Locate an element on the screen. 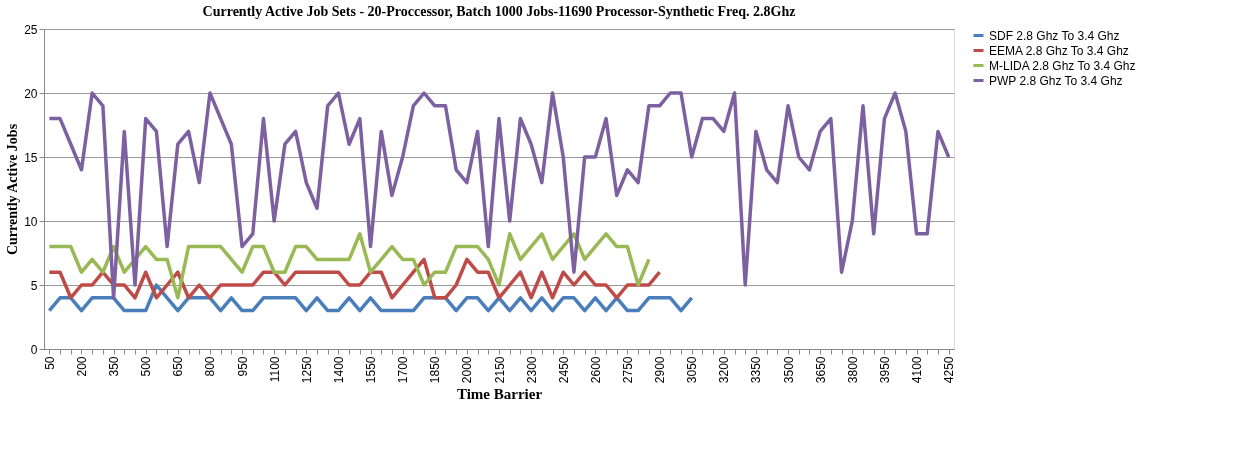 This screenshot has width=1254, height=459. x-tick-label: 200 is located at coordinates (81, 366).